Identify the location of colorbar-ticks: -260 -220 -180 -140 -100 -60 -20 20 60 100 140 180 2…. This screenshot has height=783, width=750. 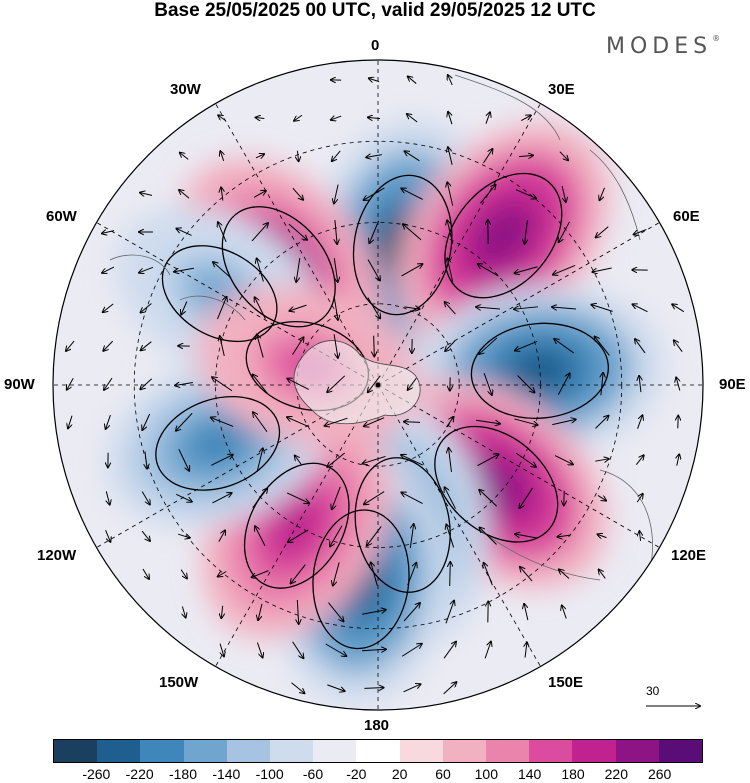
(375, 774).